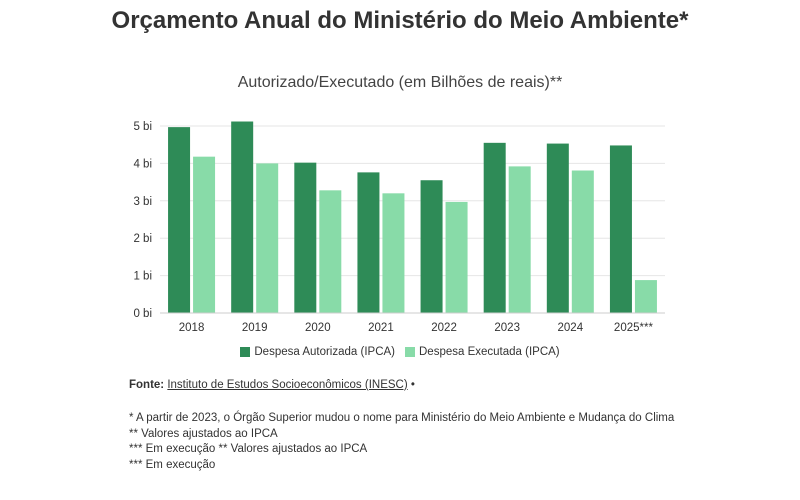 Image resolution: width=800 pixels, height=500 pixels. Describe the element at coordinates (412, 385) in the screenshot. I see `source-trail: •` at that location.